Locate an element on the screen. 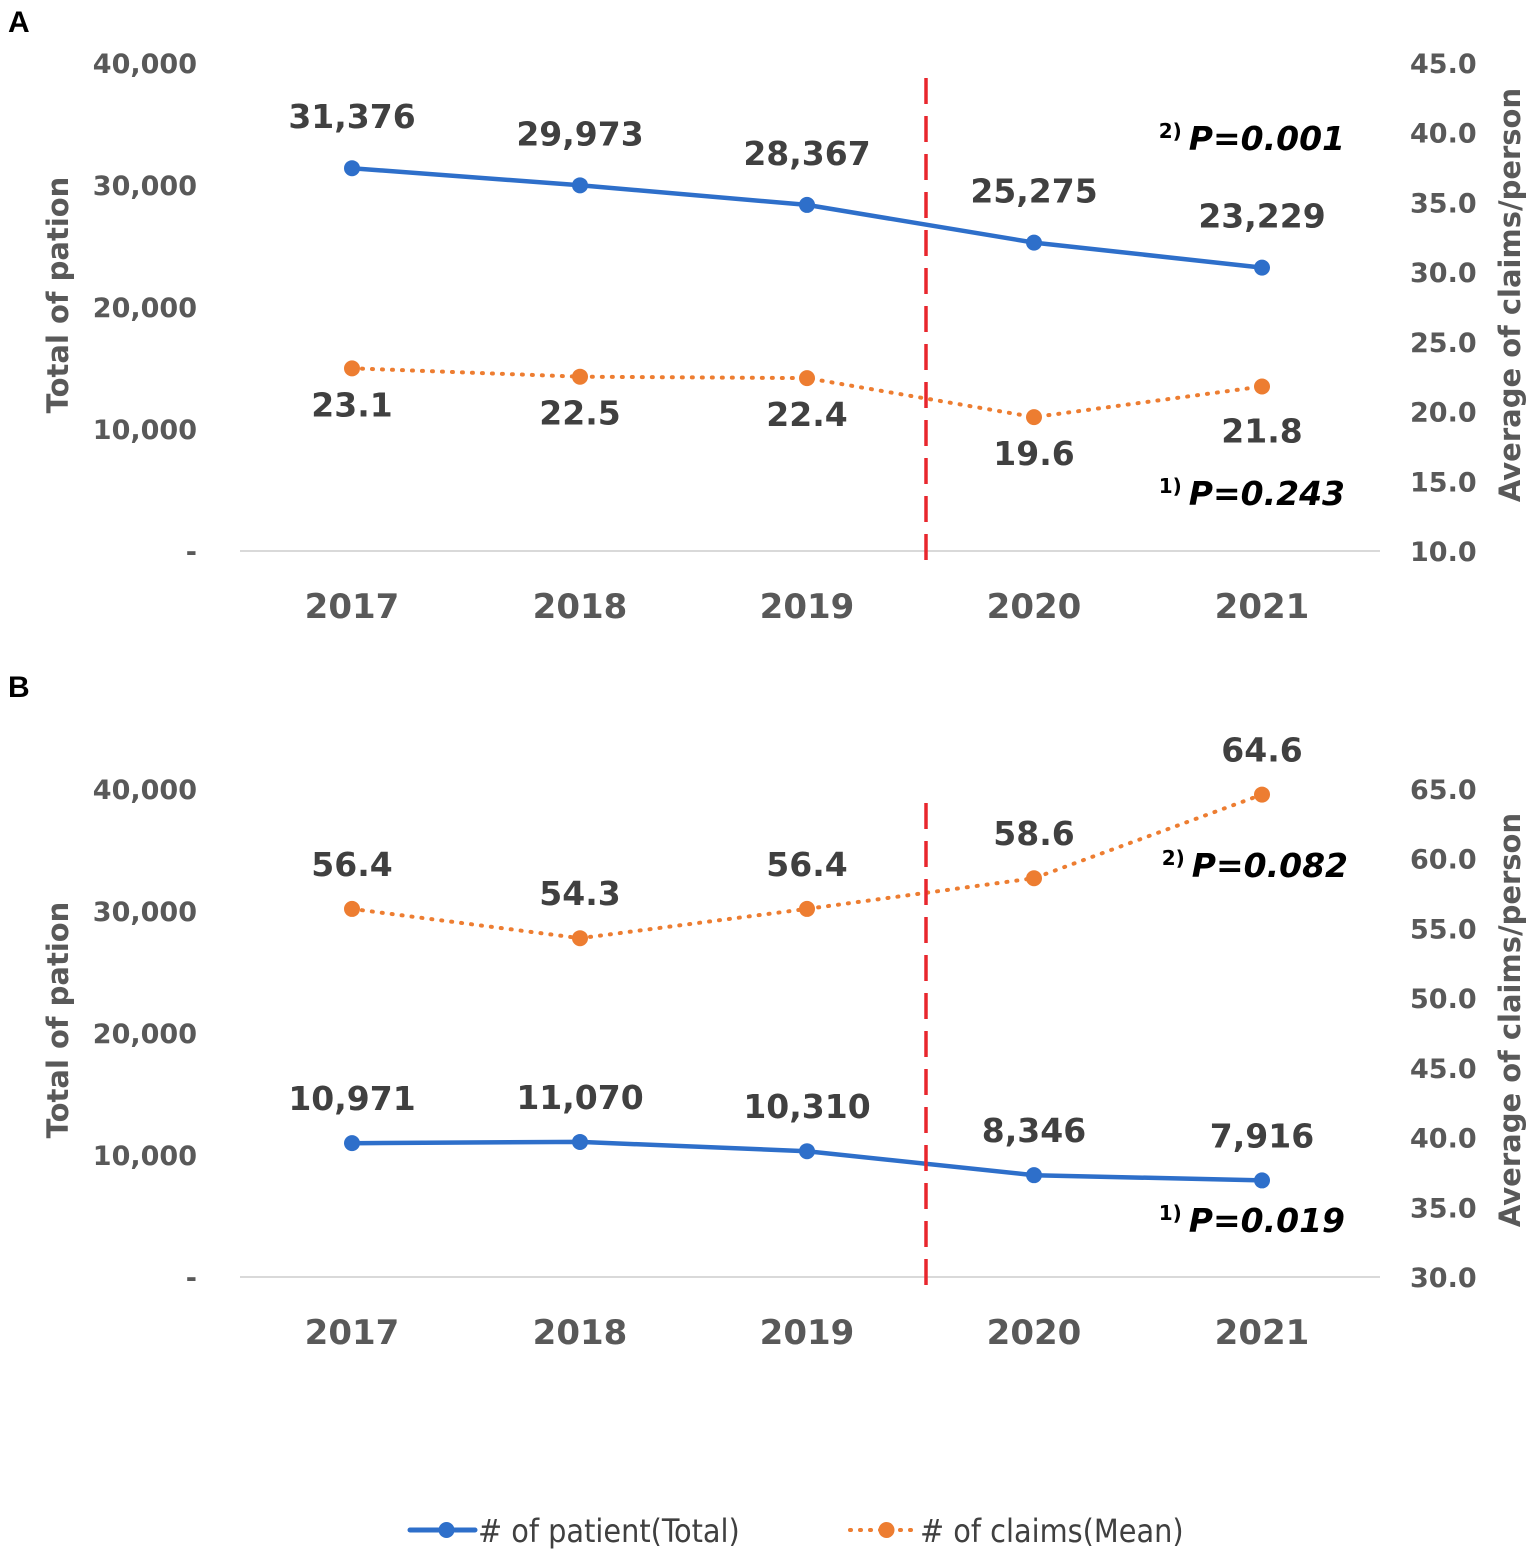  data-label: 23,229 is located at coordinates (1261, 216).